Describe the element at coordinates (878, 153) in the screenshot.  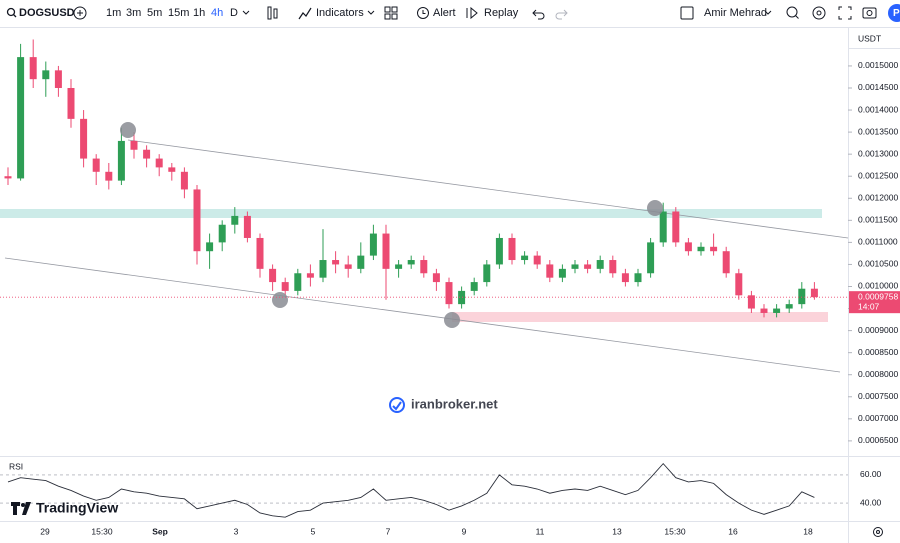
I see `price-tick-label: 0.0013000` at that location.